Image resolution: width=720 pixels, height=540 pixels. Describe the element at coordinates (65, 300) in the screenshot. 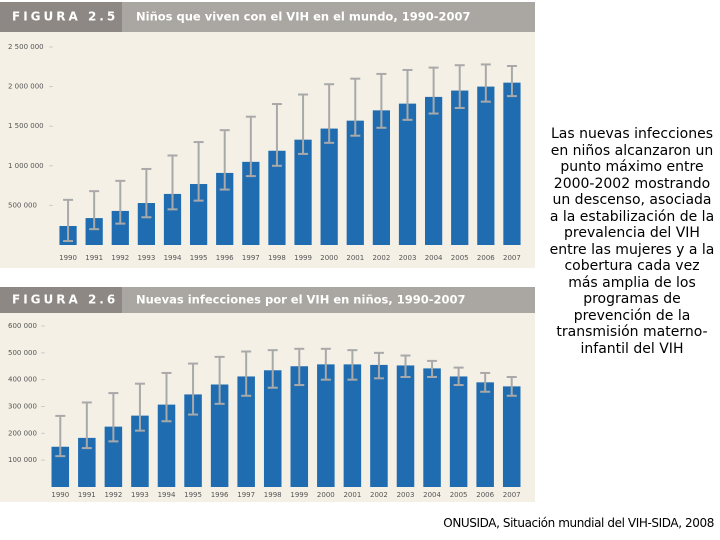

I see `figure-label: FIGURA 2.6` at that location.